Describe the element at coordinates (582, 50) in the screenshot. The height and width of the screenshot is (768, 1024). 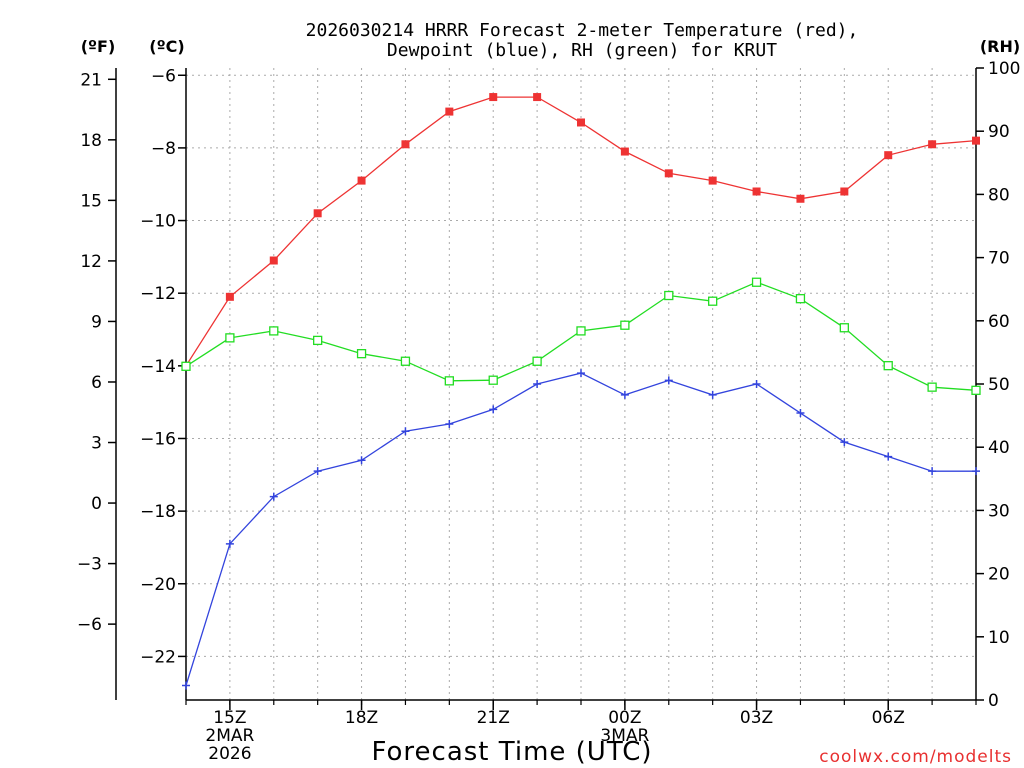
I see `chart-title-line2: Dewpoint (blue), RH (green) for KRUT` at that location.